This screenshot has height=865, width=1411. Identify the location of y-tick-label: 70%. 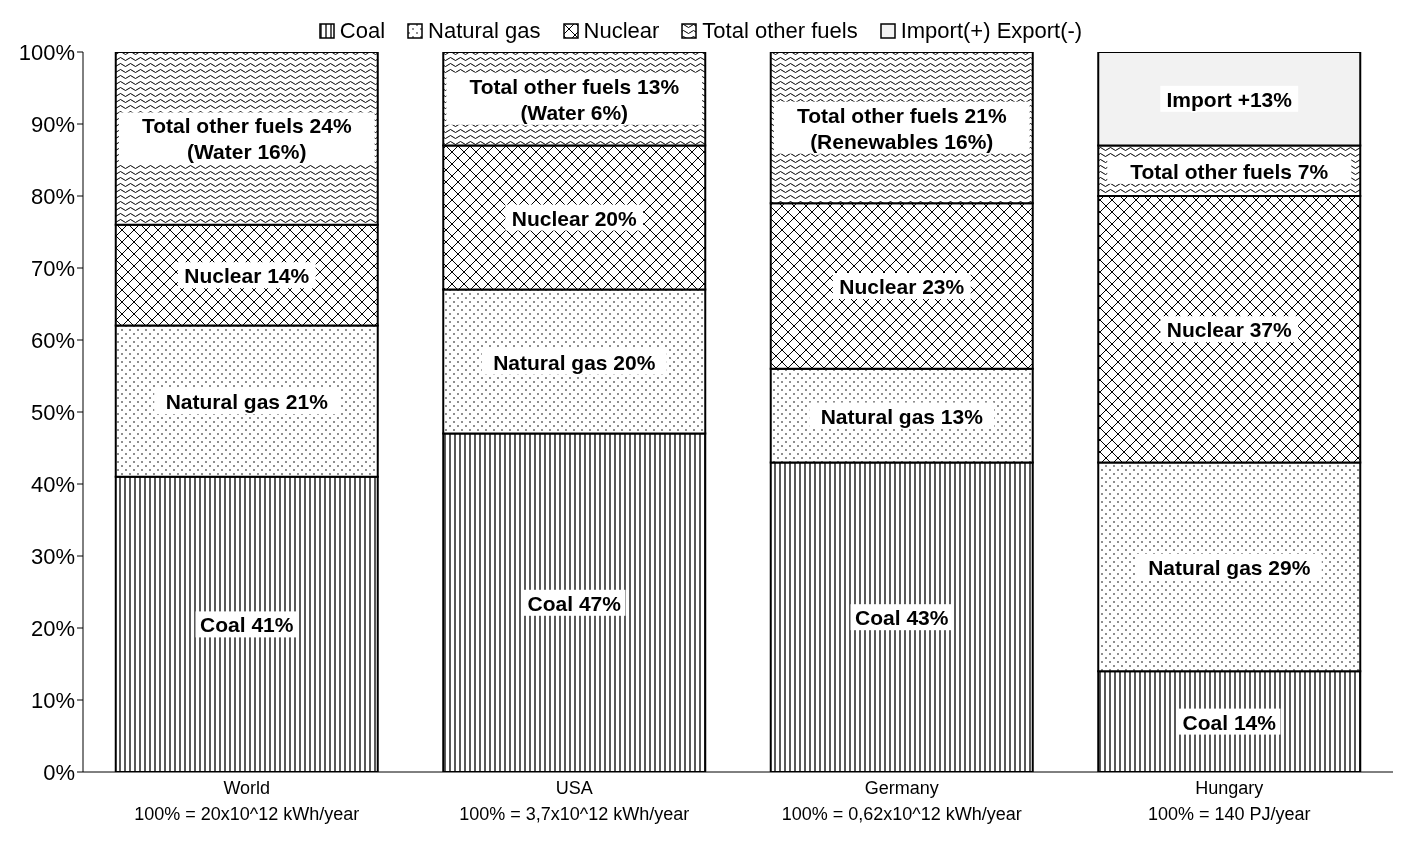
(52, 268).